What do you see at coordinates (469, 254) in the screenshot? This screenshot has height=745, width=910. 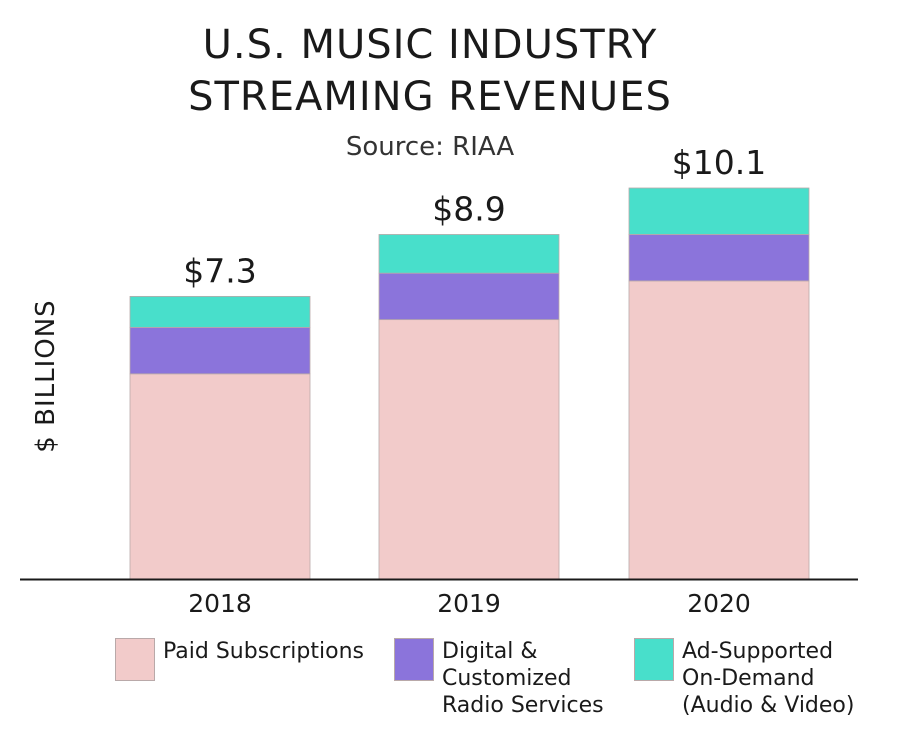 I see `bar-2019-ad` at bounding box center [469, 254].